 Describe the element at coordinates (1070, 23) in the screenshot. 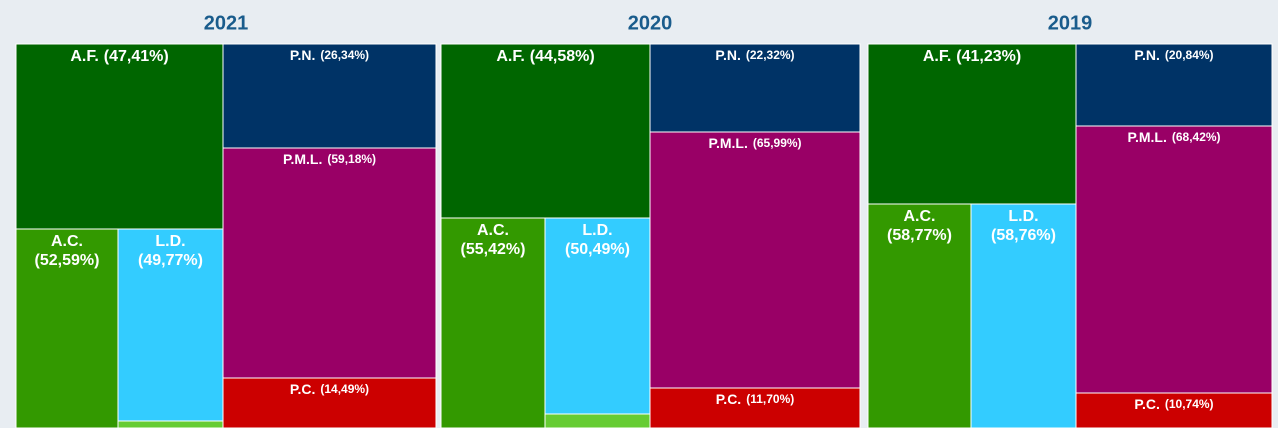

I see `panel-title: 2019` at that location.